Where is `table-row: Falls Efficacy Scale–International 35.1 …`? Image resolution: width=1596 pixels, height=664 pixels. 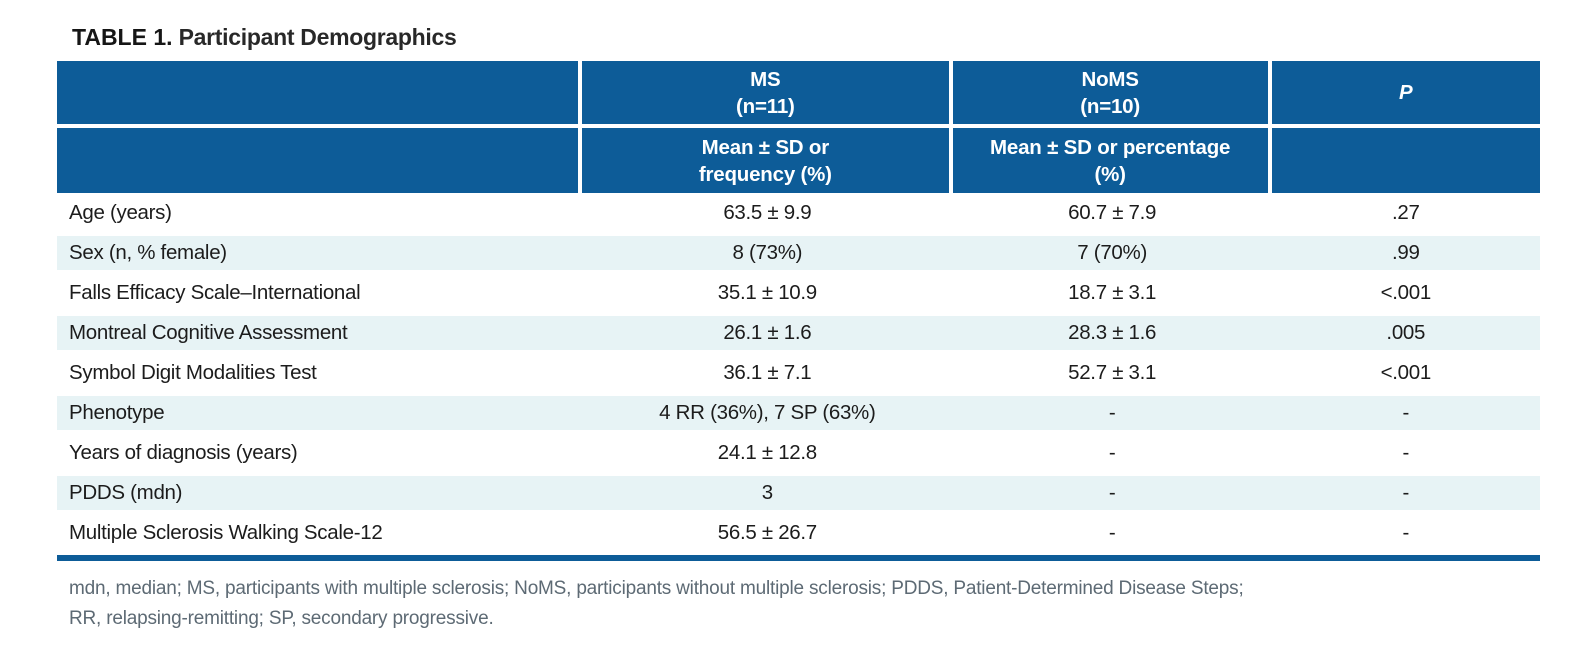
table-row: Falls Efficacy Scale–International 35.1 … is located at coordinates (798, 293).